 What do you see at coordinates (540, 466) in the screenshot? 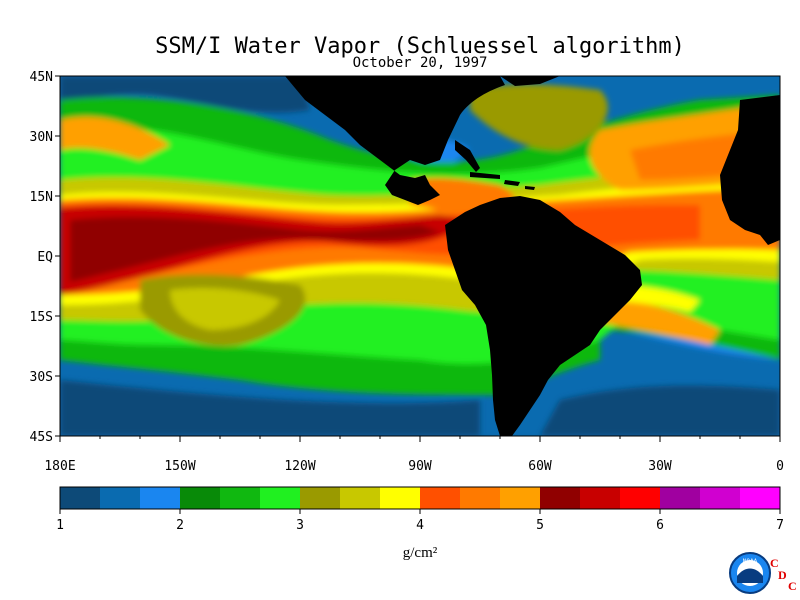
I see `lon-tick-label: 60W` at bounding box center [540, 466].